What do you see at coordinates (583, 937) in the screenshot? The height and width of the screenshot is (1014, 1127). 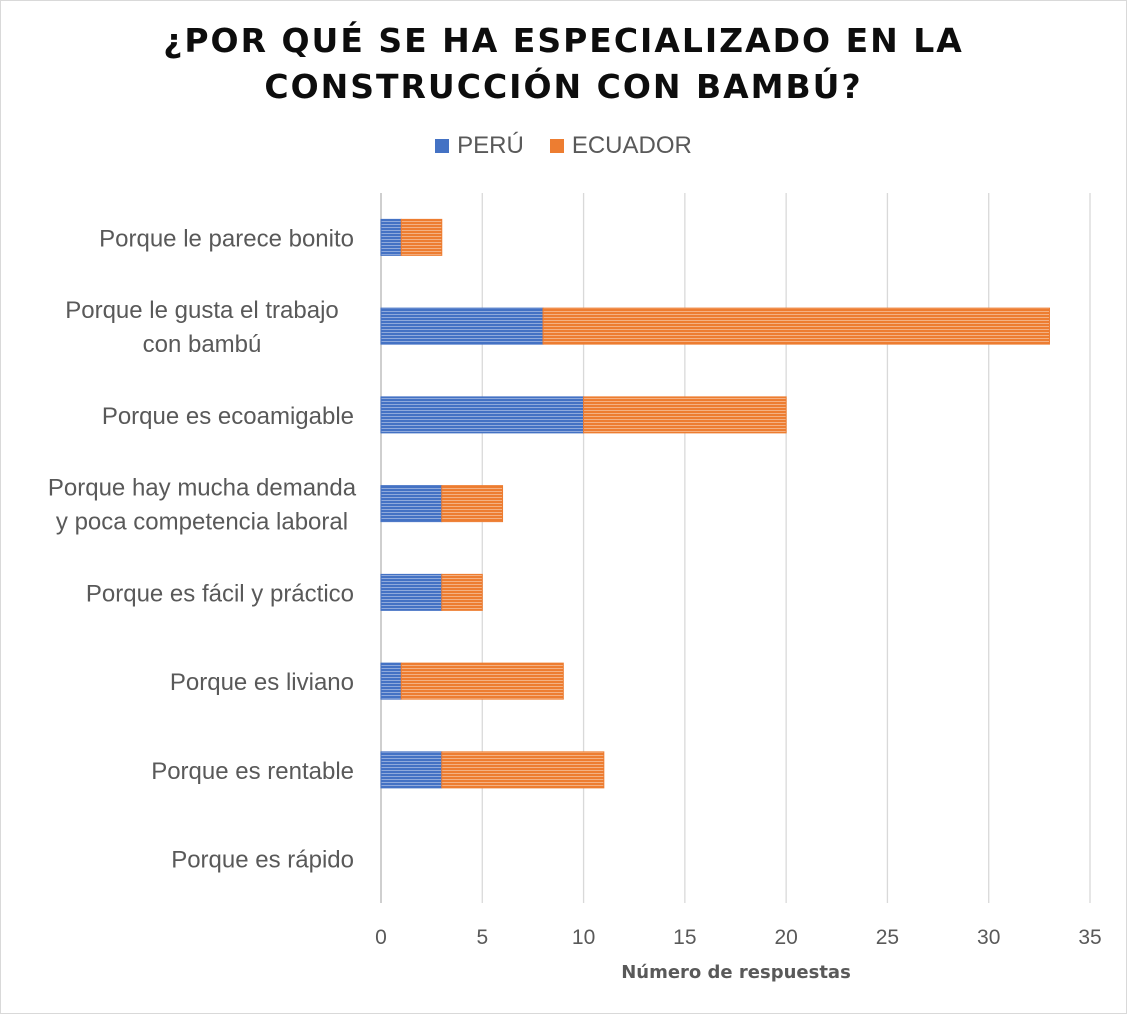 I see `x-tick-label: 10` at bounding box center [583, 937].